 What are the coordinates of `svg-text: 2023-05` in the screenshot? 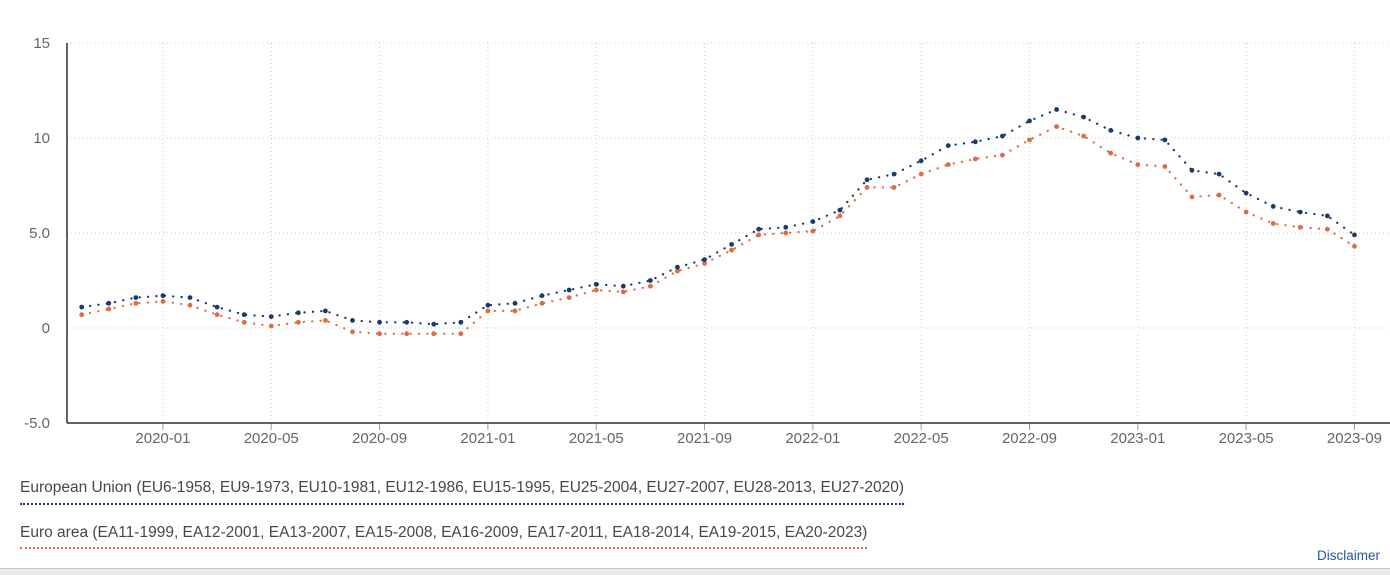 It's located at (1246, 438).